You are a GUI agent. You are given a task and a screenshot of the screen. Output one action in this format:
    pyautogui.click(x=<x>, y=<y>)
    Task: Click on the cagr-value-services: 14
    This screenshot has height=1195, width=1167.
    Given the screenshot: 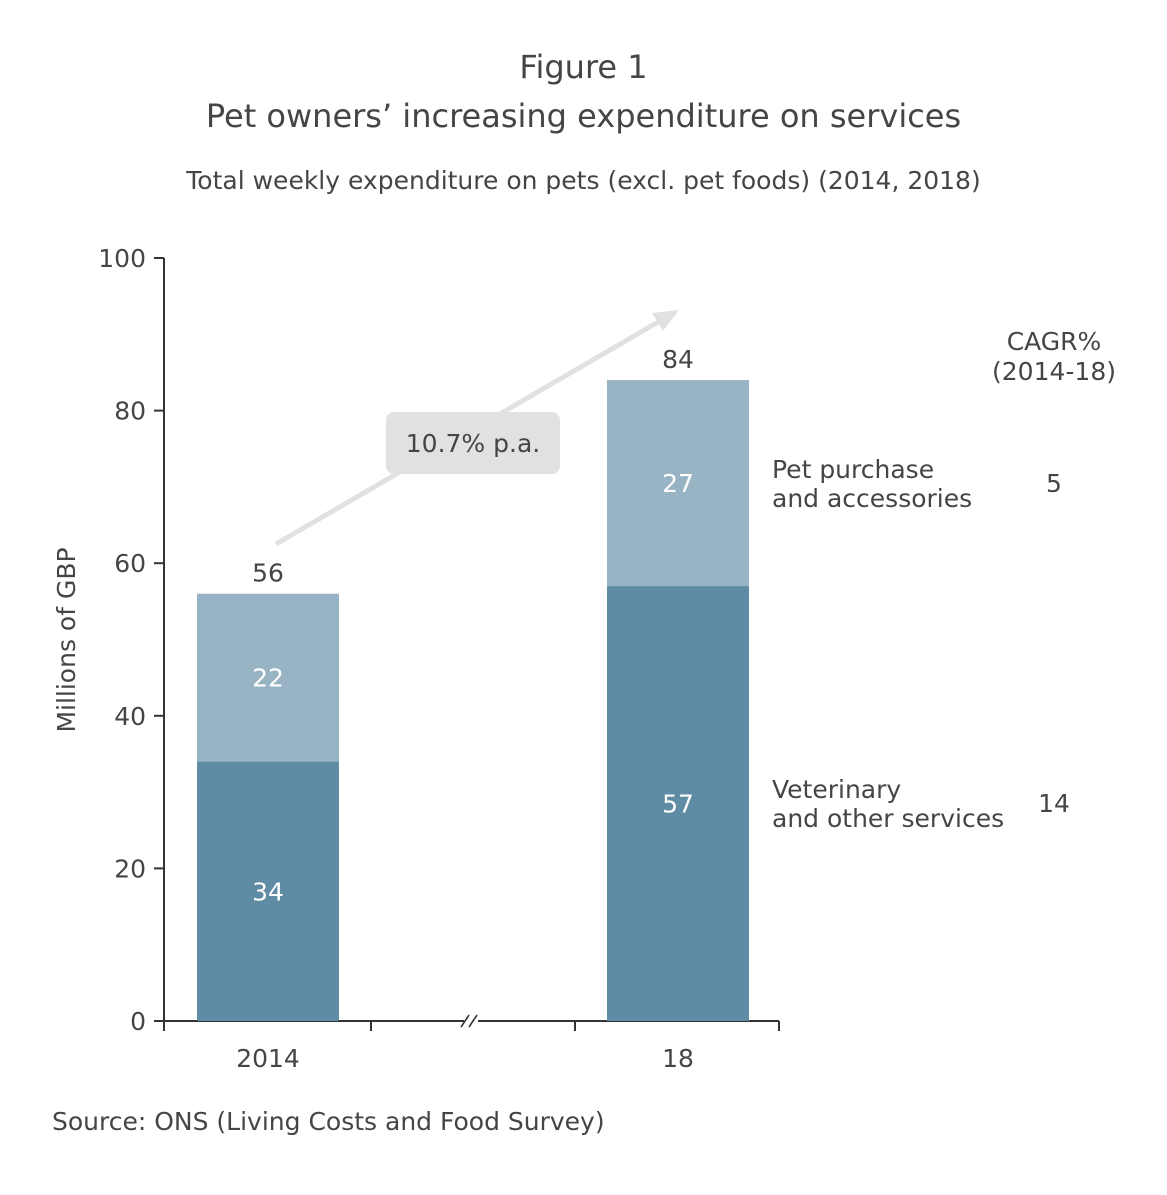 What is the action you would take?
    pyautogui.click(x=1054, y=803)
    